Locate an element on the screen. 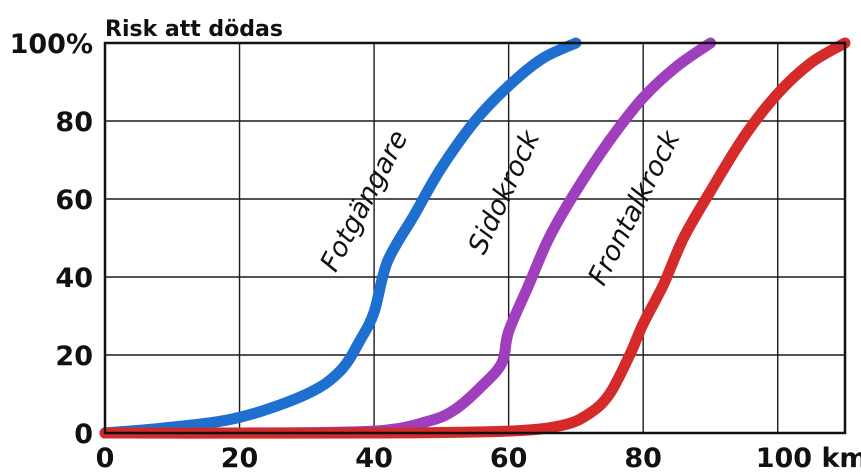  y-axis-title: Risk att dödas is located at coordinates (194, 29).